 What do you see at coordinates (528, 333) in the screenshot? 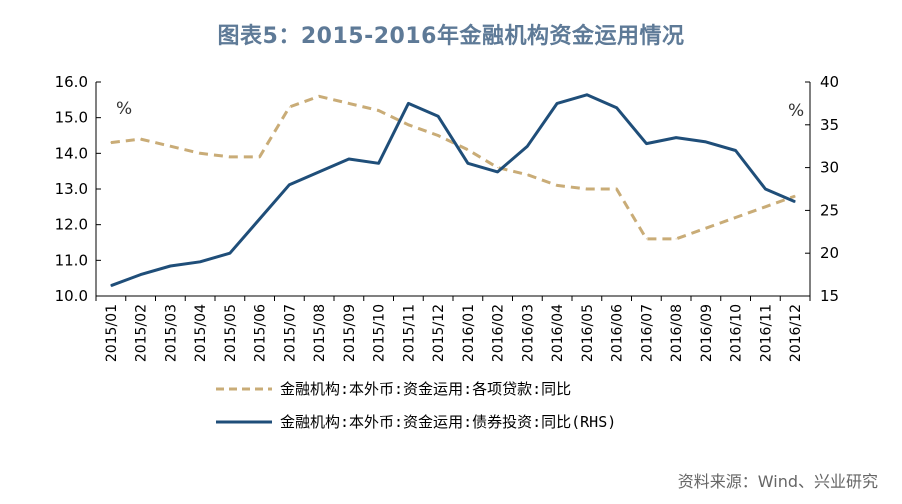
I see `x-tick-label: 2016/03` at bounding box center [528, 333].